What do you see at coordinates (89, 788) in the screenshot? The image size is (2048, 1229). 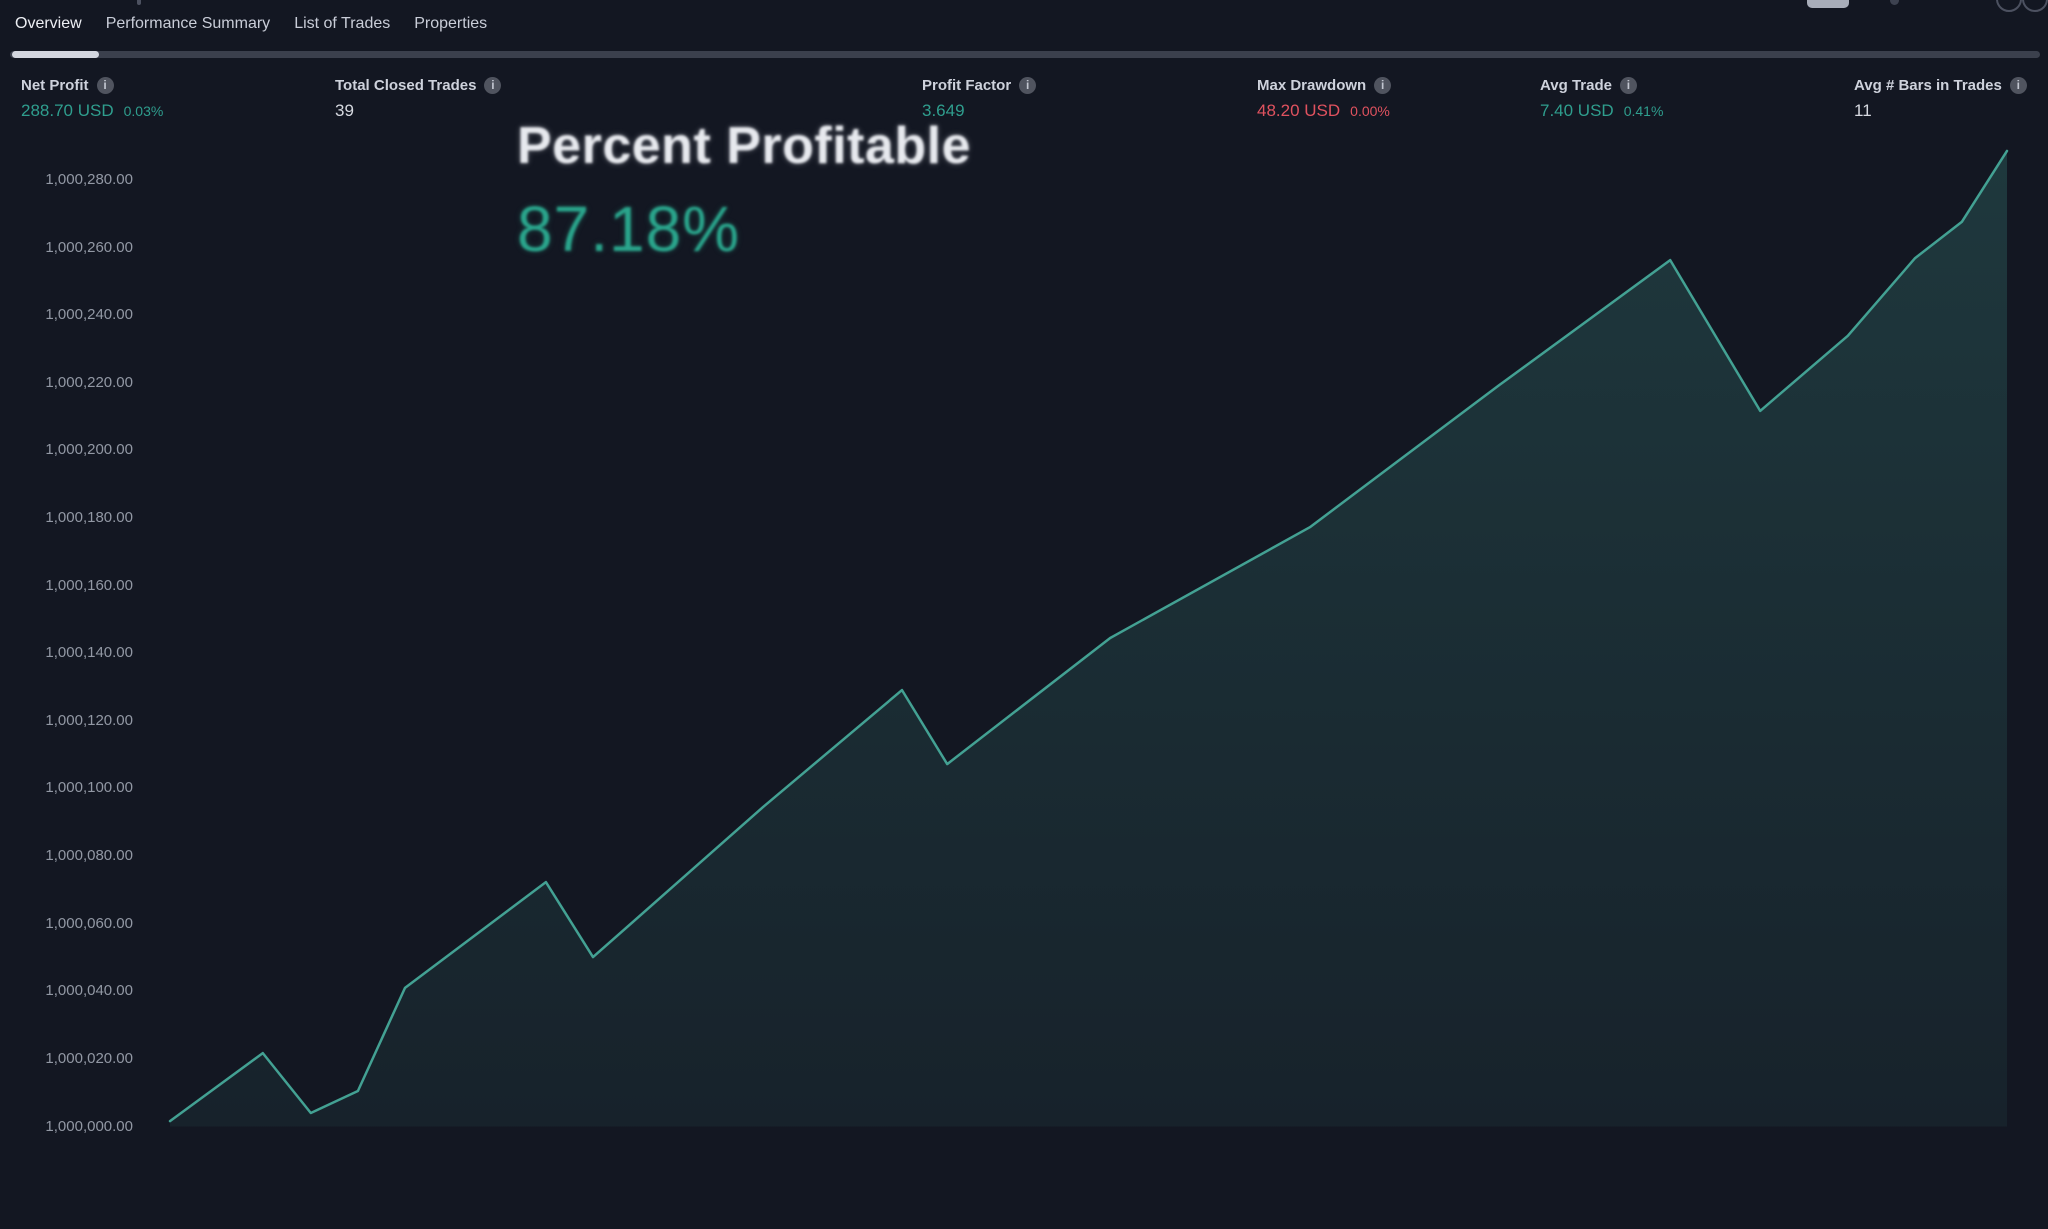 I see `y-axis-tick-label: 1,000,100.00` at bounding box center [89, 788].